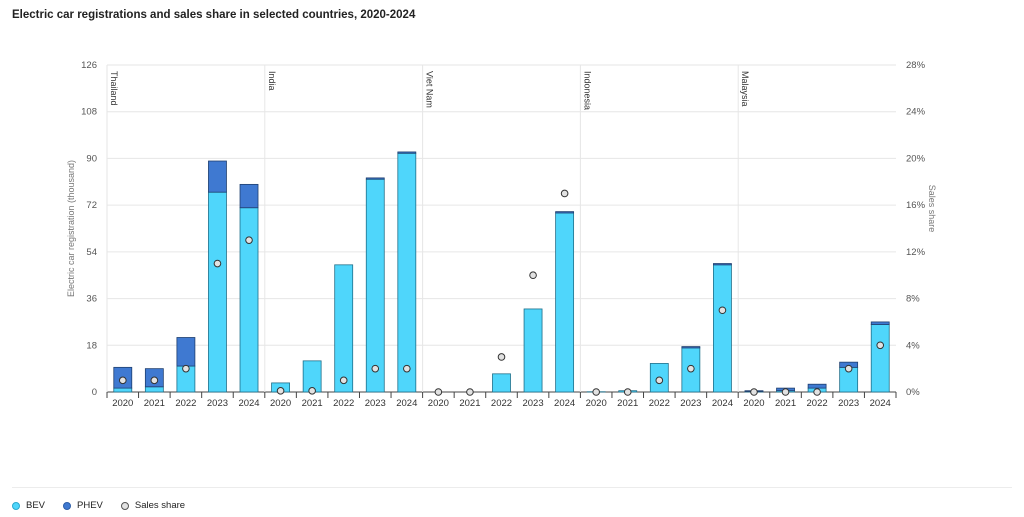  Describe the element at coordinates (430, 89) in the screenshot. I see `group-label-viet-nam: Viet Nam` at that location.